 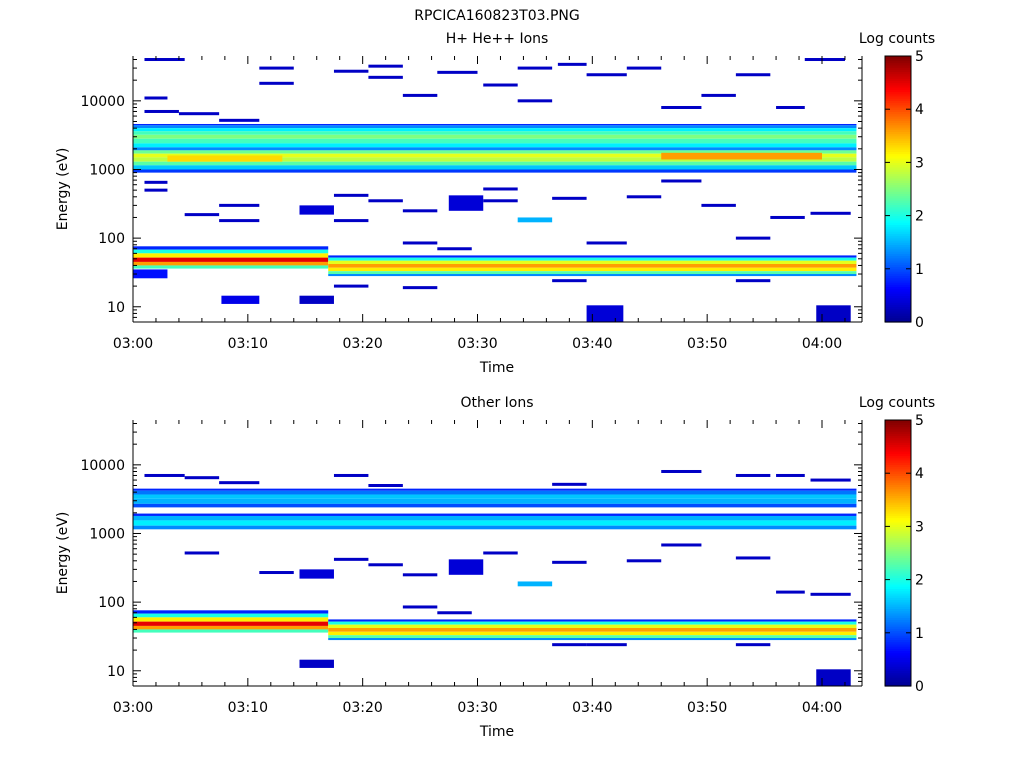 I want to click on colorbar-tick-label: 3, so click(x=919, y=527).